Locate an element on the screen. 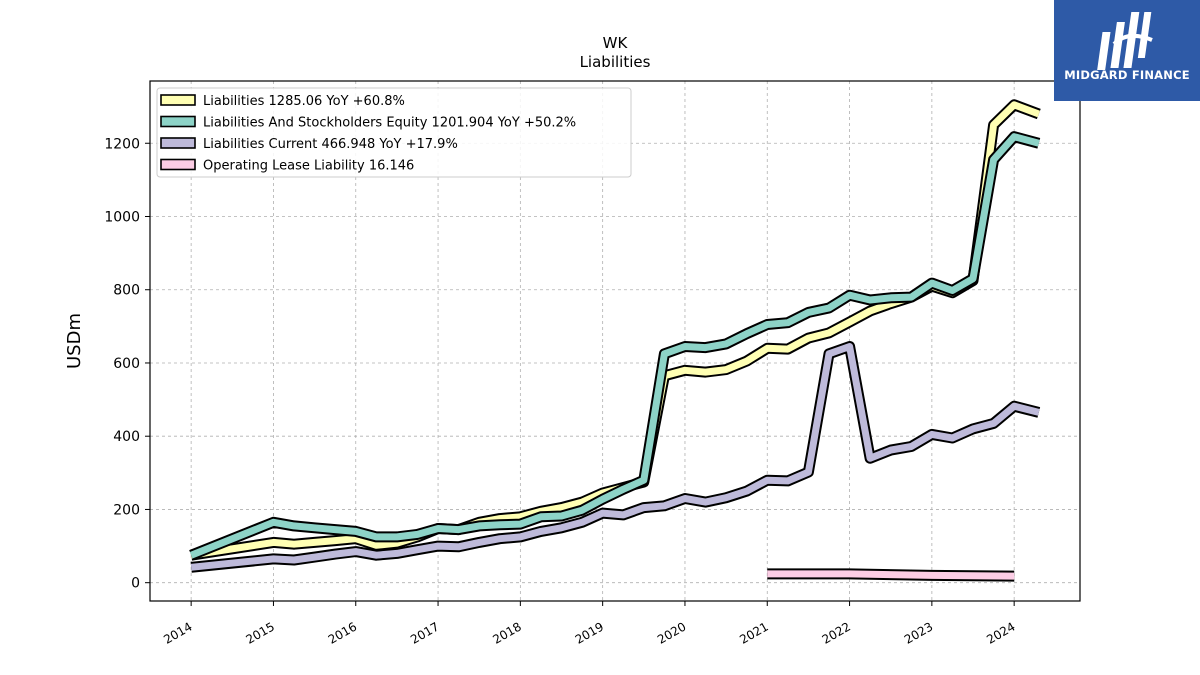 The width and height of the screenshot is (1200, 675). chart-title: WK is located at coordinates (616, 43).